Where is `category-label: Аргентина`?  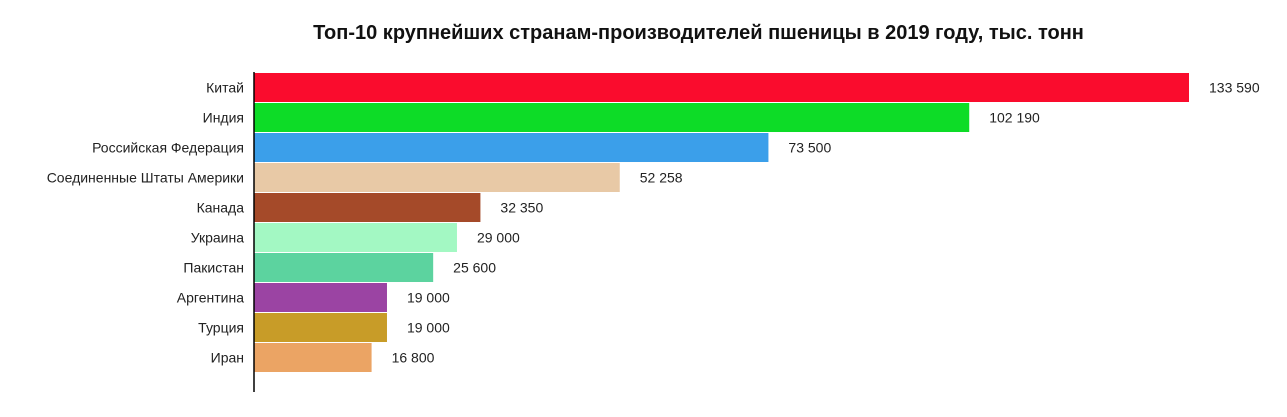
category-label: Аргентина is located at coordinates (210, 298).